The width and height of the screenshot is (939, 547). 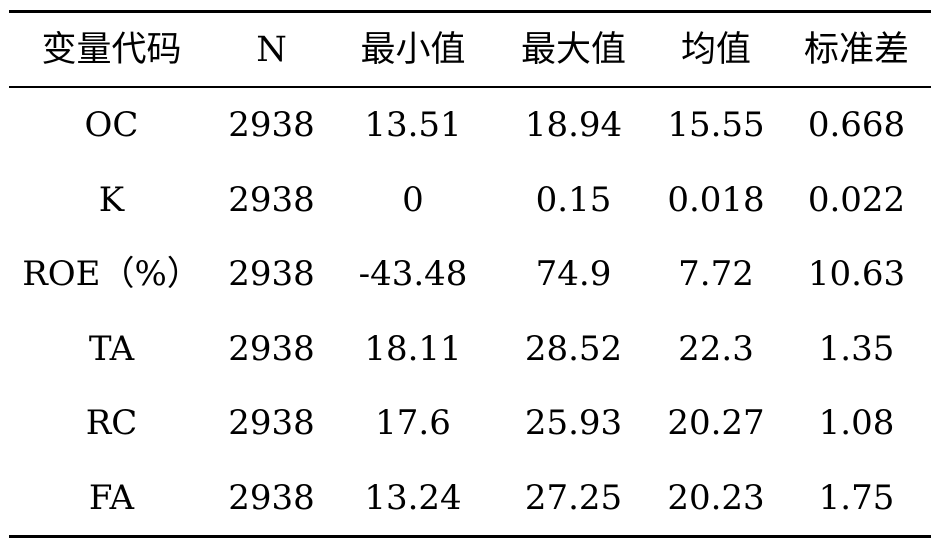 What do you see at coordinates (470, 349) in the screenshot?
I see `table-row: TA 2938 18.11 28.52 22.3 1.35` at bounding box center [470, 349].